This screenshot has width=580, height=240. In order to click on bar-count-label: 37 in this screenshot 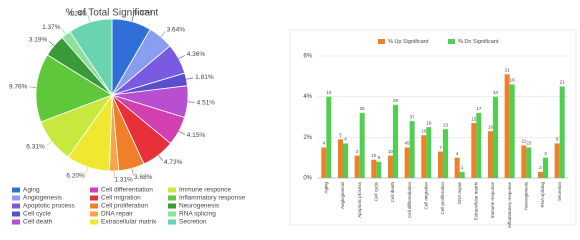, I will do `click(413, 116)`.